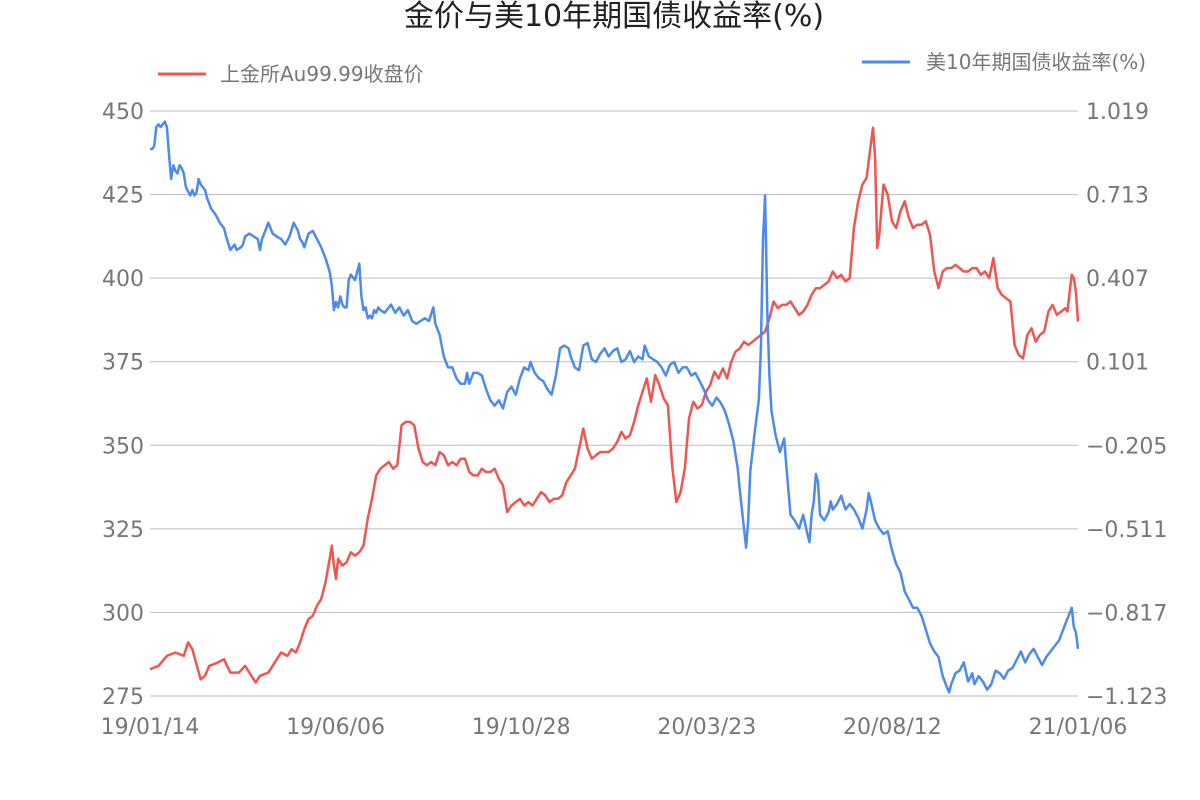 This screenshot has height=800, width=1200. Describe the element at coordinates (123, 363) in the screenshot. I see `y-left-tick-label: 375` at that location.